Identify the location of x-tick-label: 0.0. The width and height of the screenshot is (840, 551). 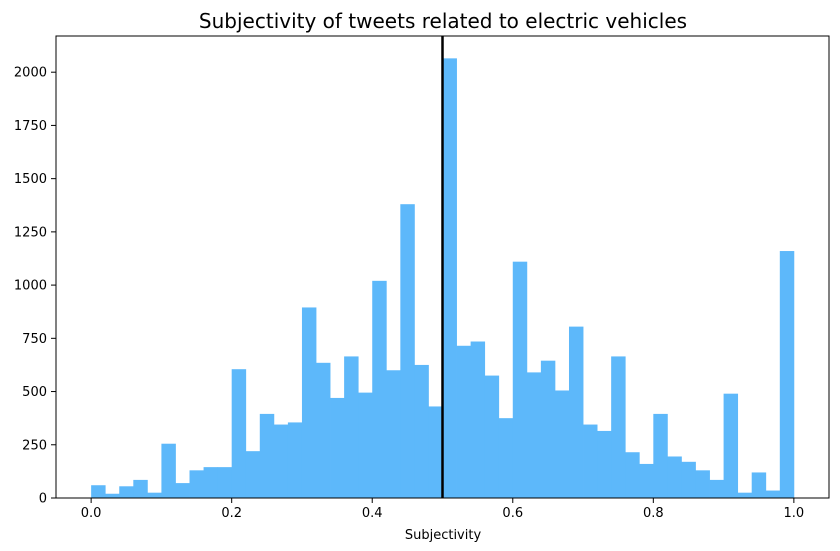
(91, 513).